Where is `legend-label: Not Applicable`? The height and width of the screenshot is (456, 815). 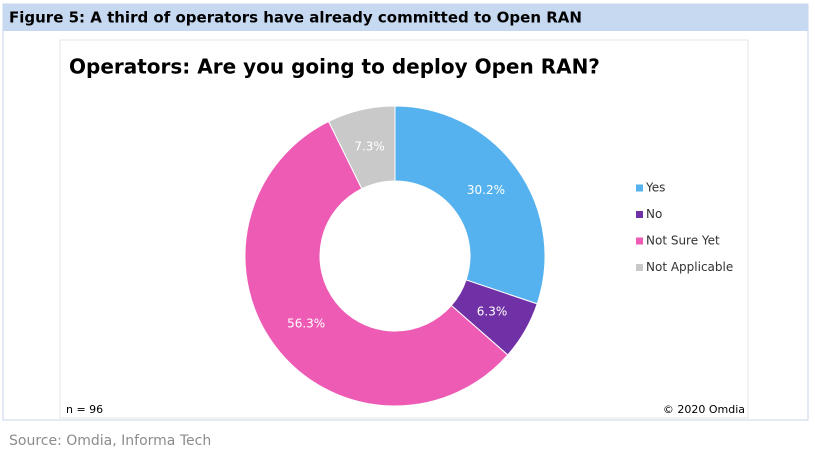
legend-label: Not Applicable is located at coordinates (689, 267).